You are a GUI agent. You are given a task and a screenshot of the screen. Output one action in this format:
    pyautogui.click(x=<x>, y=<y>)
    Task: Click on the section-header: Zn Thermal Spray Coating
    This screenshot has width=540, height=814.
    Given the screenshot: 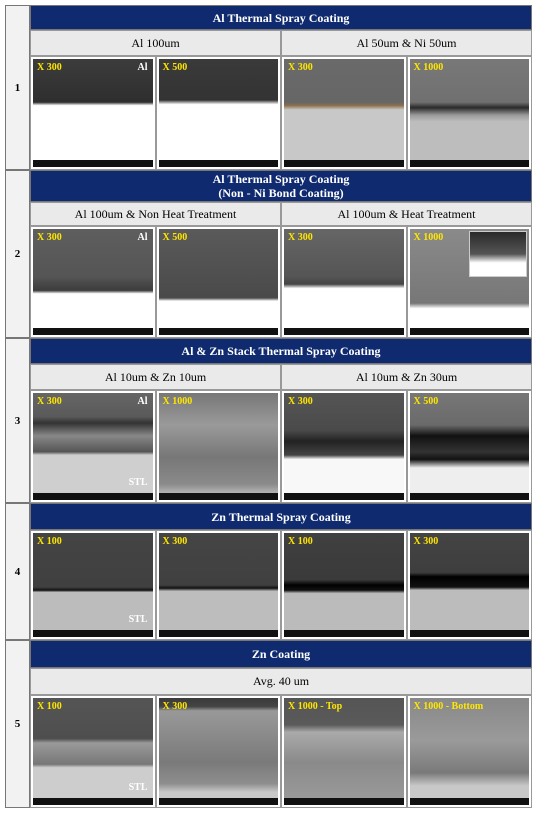 What is the action you would take?
    pyautogui.click(x=281, y=516)
    